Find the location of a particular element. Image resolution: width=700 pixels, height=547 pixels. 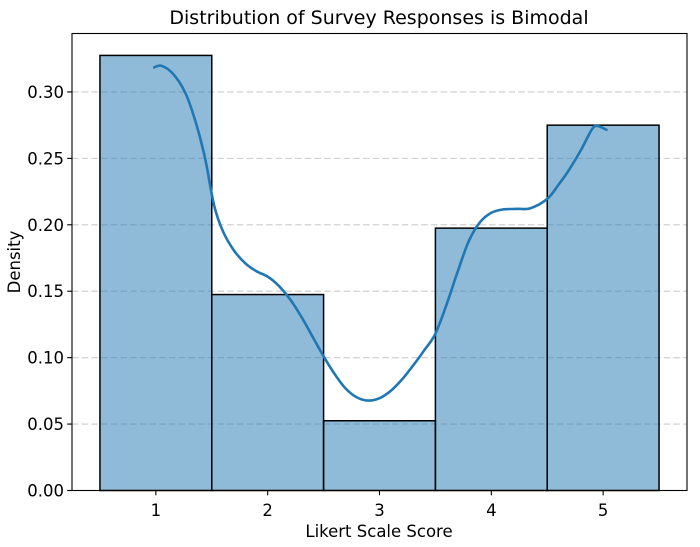

y-tick-labels: 0.00 0.05 0.10 0.15 0.20 0.25 0.30 is located at coordinates (45, 292).